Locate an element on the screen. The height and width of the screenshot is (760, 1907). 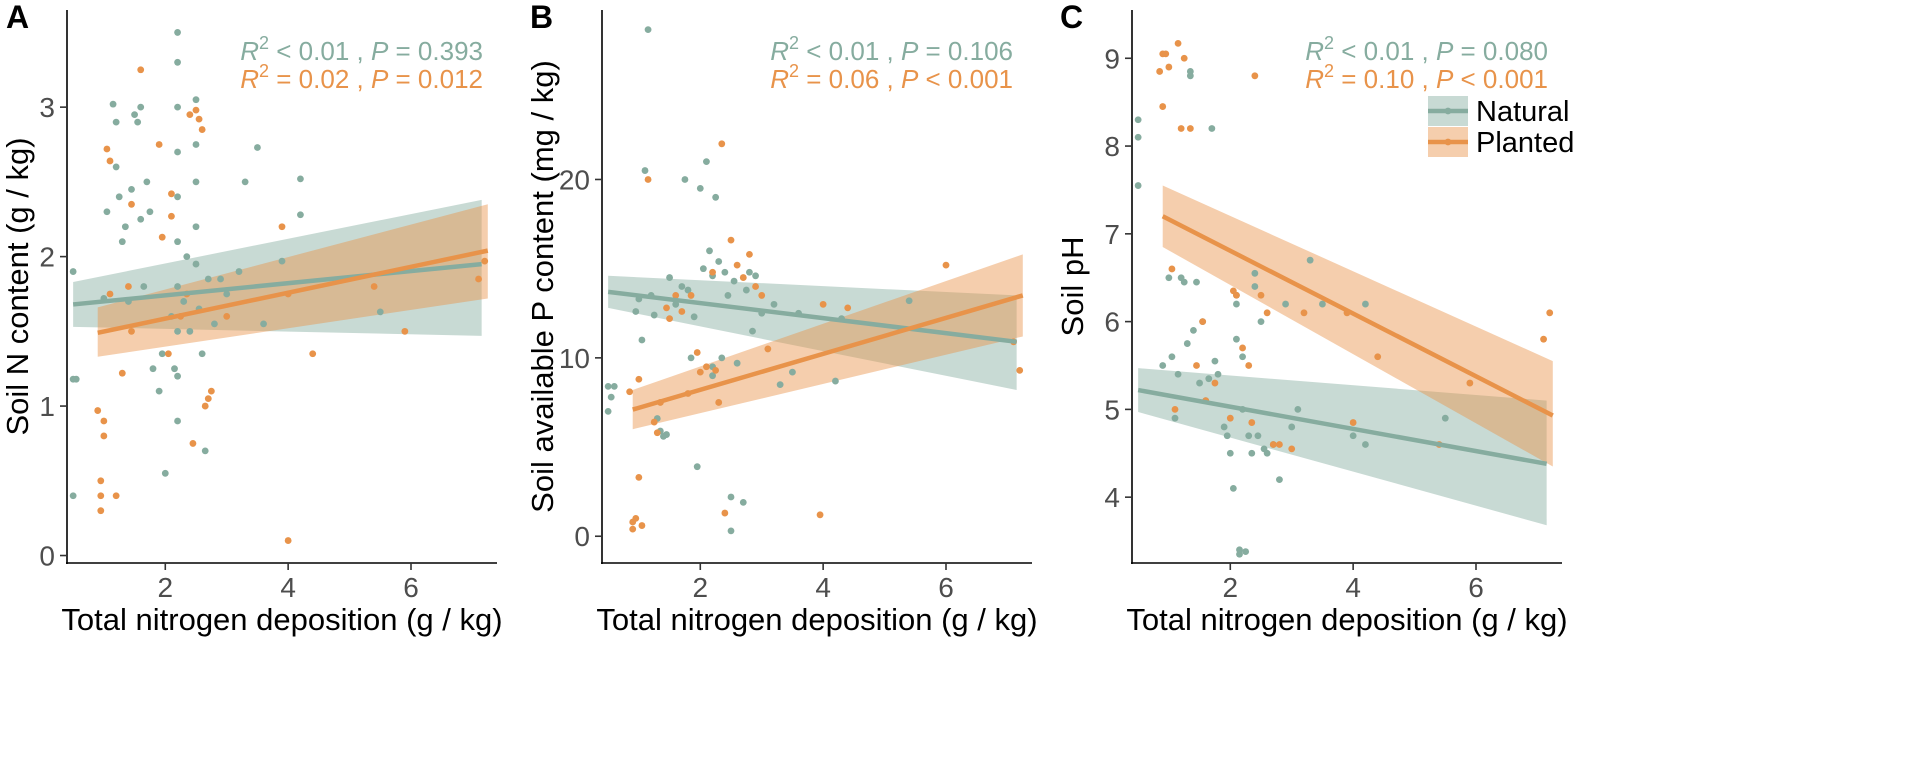
y-tick-label: 5 is located at coordinates (1112, 409).